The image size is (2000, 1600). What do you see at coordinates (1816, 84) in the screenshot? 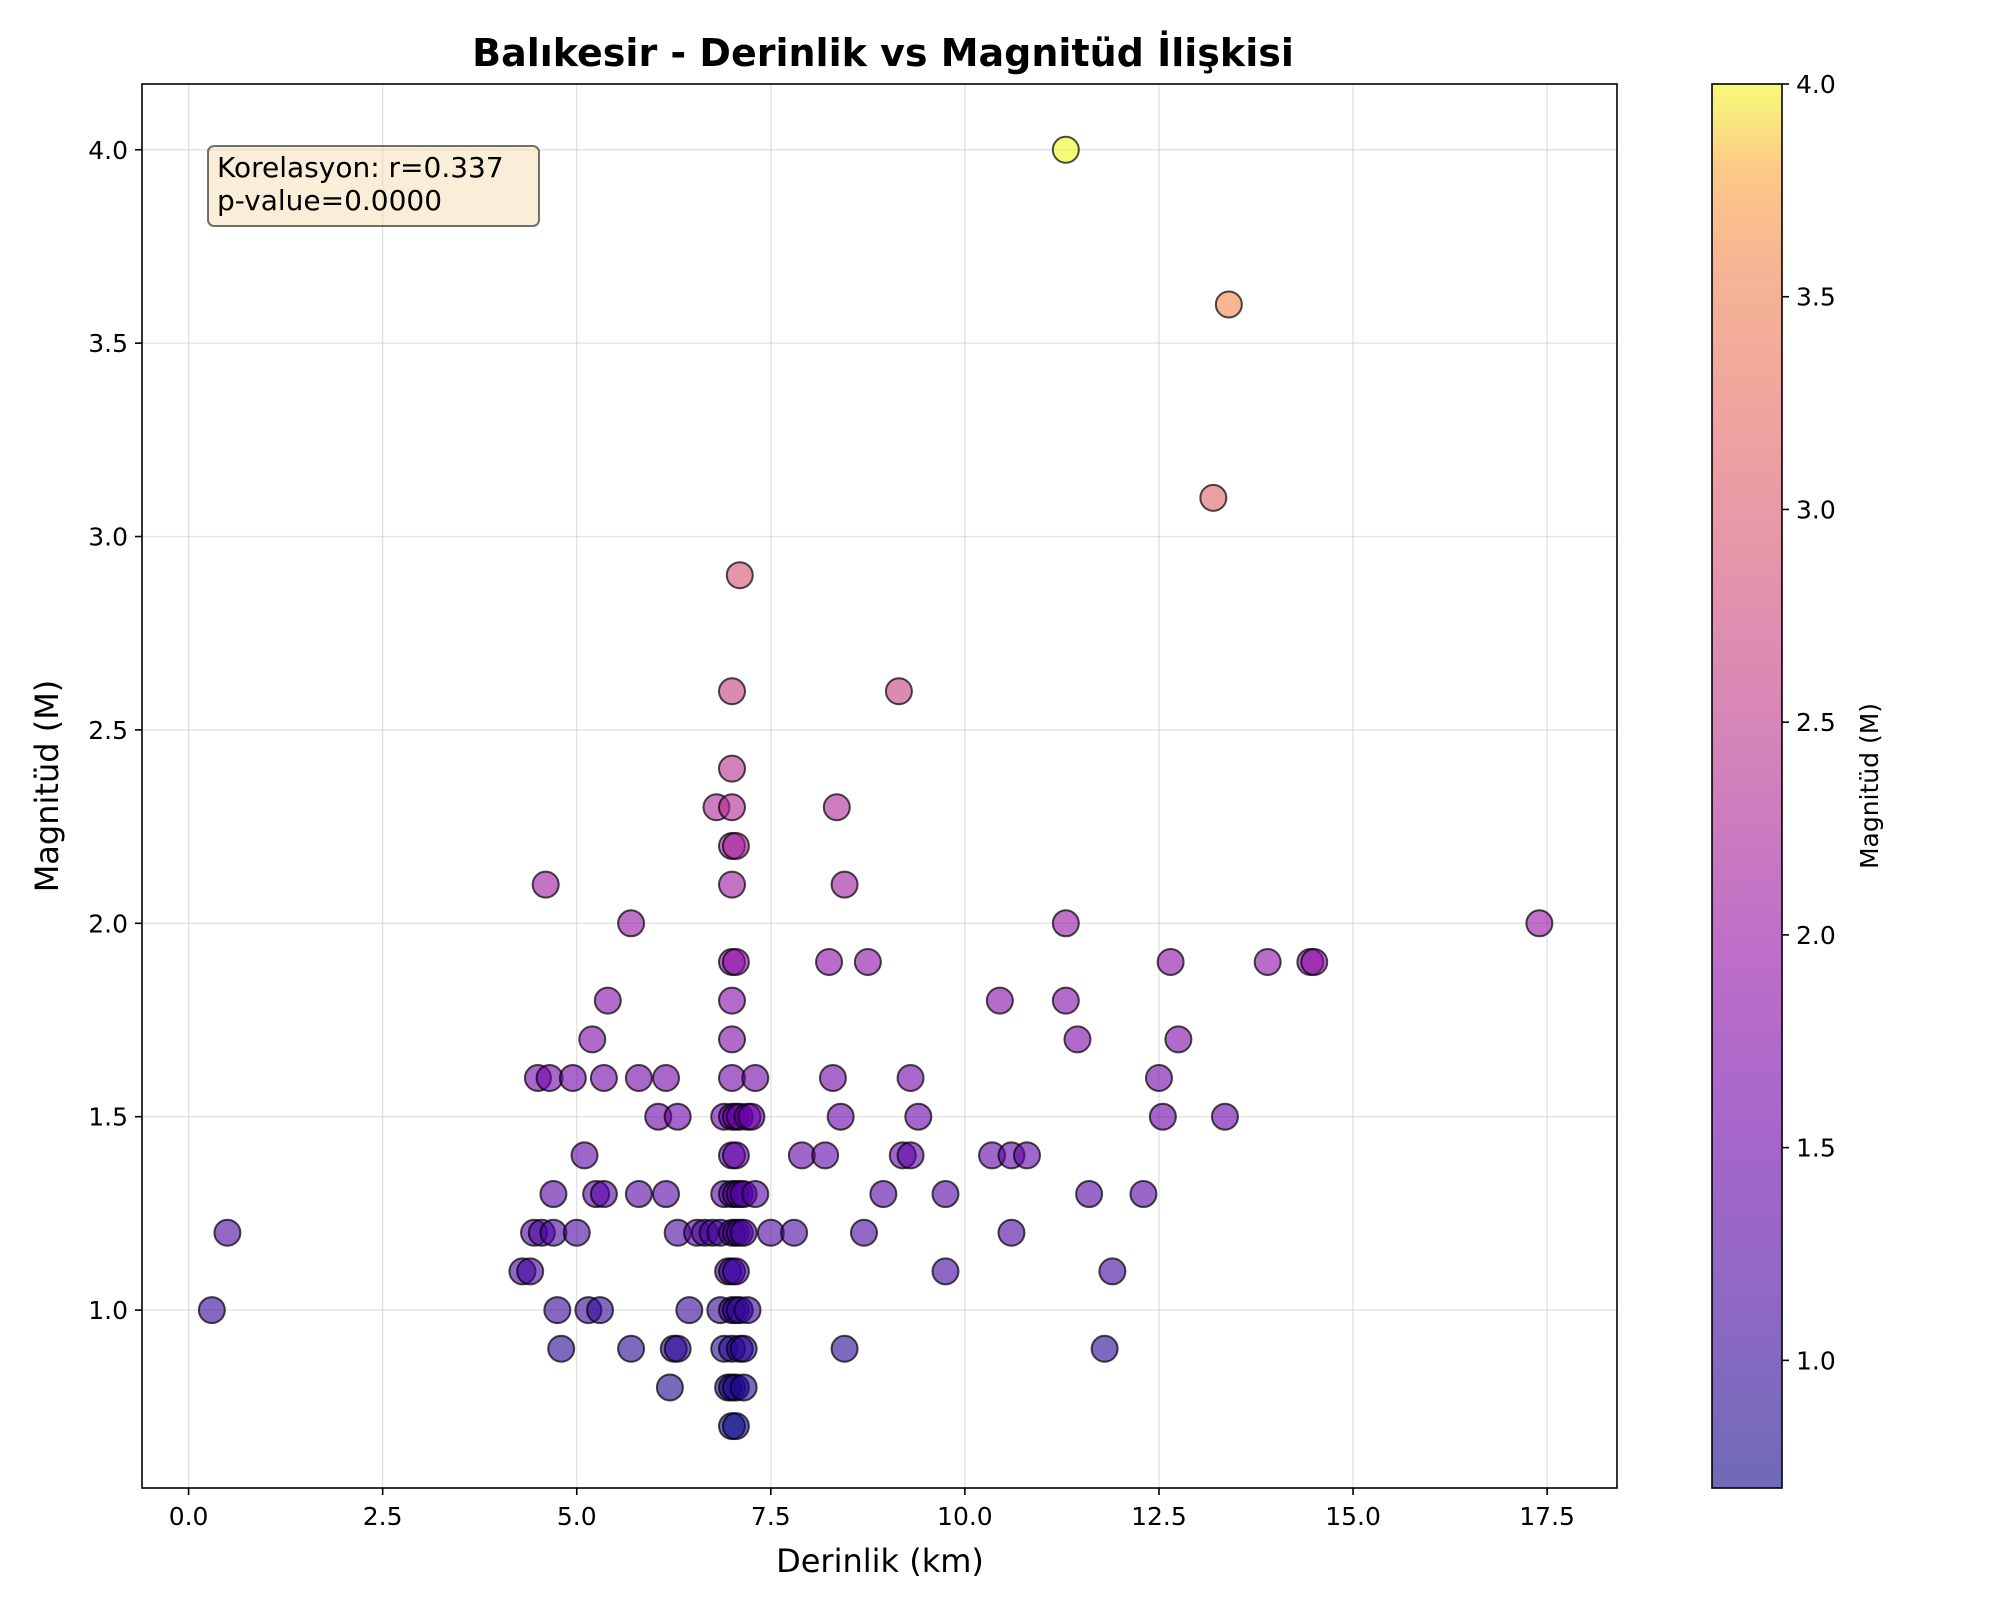
I see `colorbar-tick-label: 4.0` at bounding box center [1816, 84].